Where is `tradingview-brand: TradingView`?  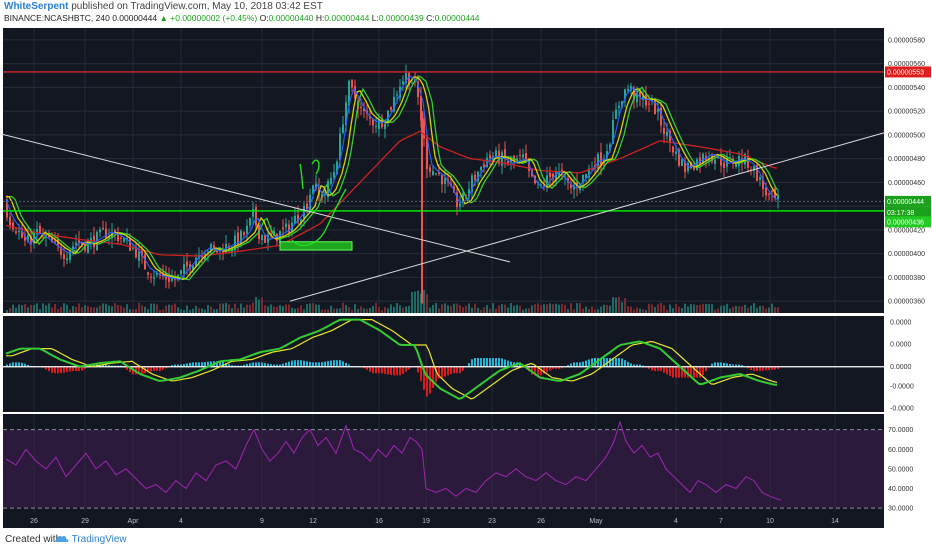
tradingview-brand: TradingView is located at coordinates (99, 539).